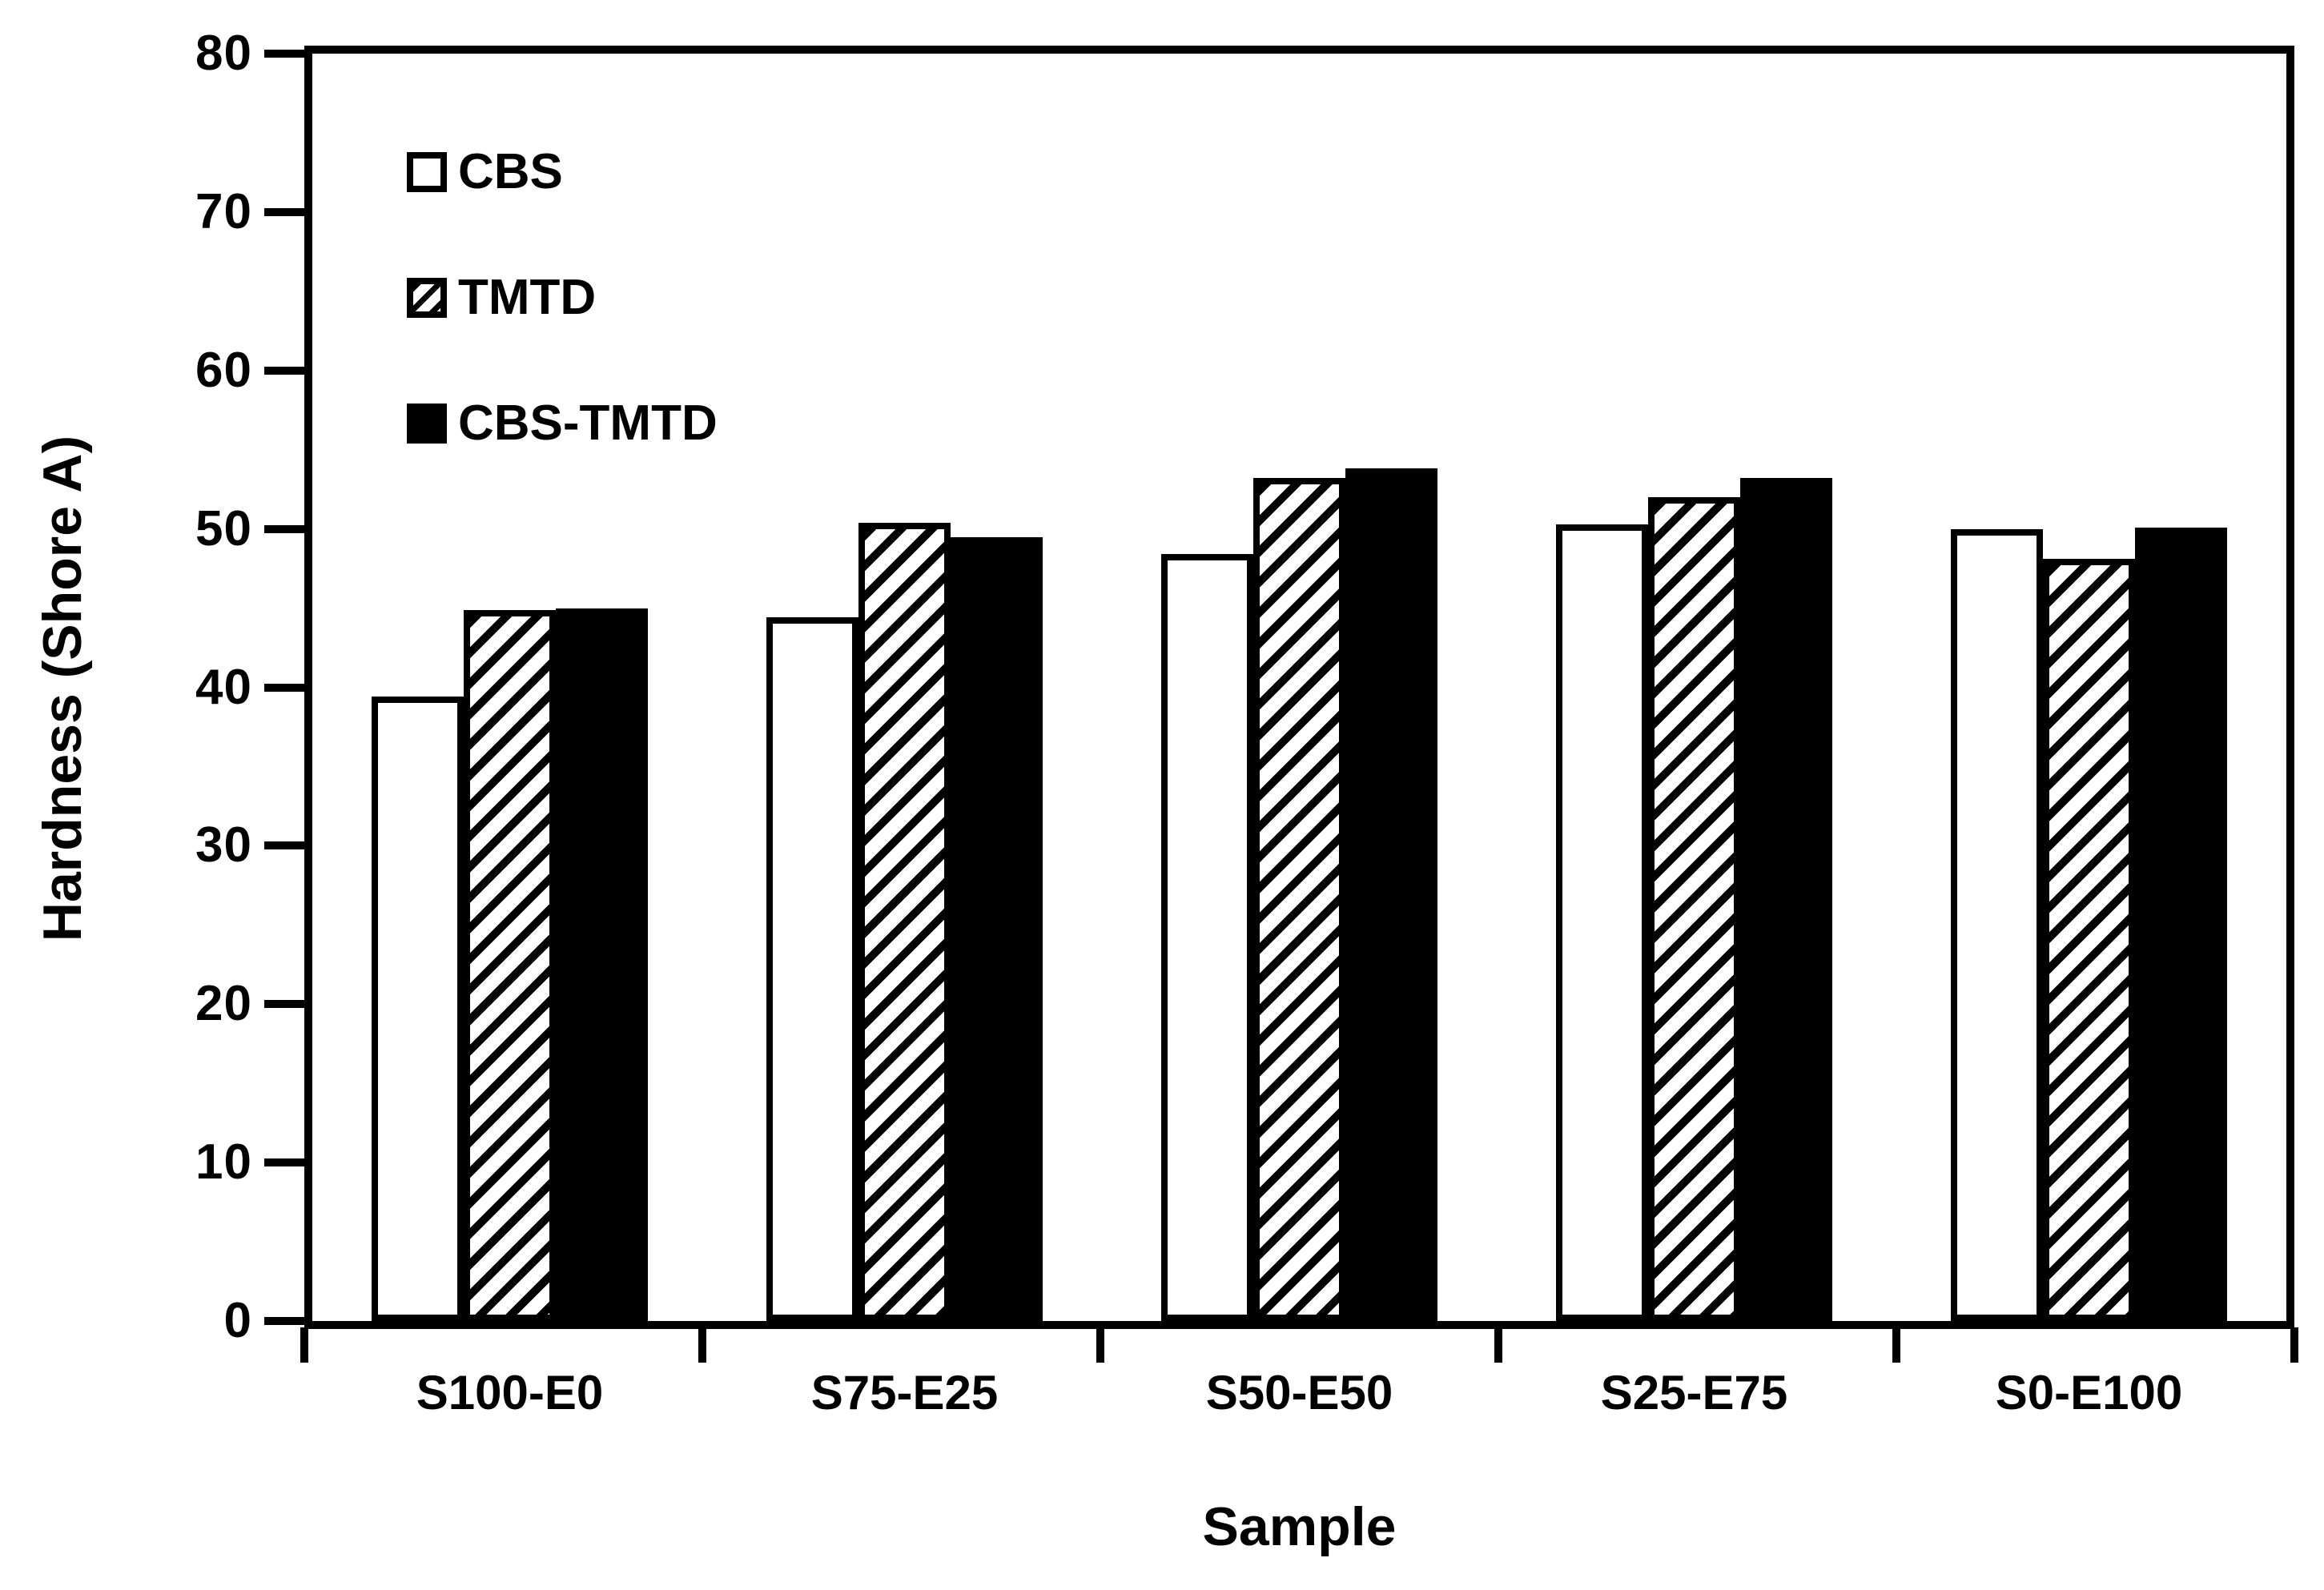  Describe the element at coordinates (1207, 937) in the screenshot. I see `bar-cbs-s50-e50` at that location.